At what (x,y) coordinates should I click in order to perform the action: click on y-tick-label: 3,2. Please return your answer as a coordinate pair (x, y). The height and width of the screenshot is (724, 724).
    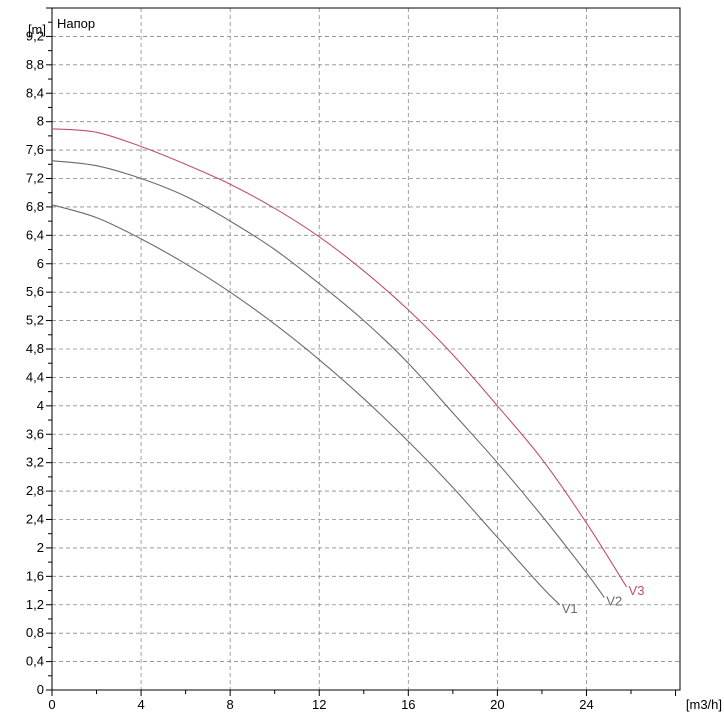
    Looking at the image, I should click on (35, 462).